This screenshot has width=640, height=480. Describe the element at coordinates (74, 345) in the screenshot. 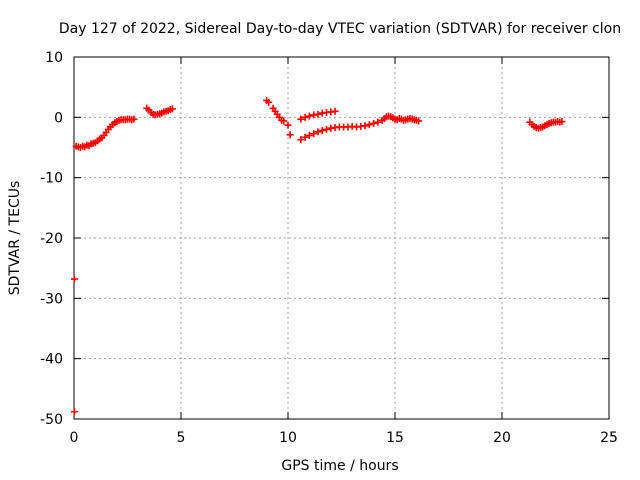

I see `series-segment-1-outliers` at that location.